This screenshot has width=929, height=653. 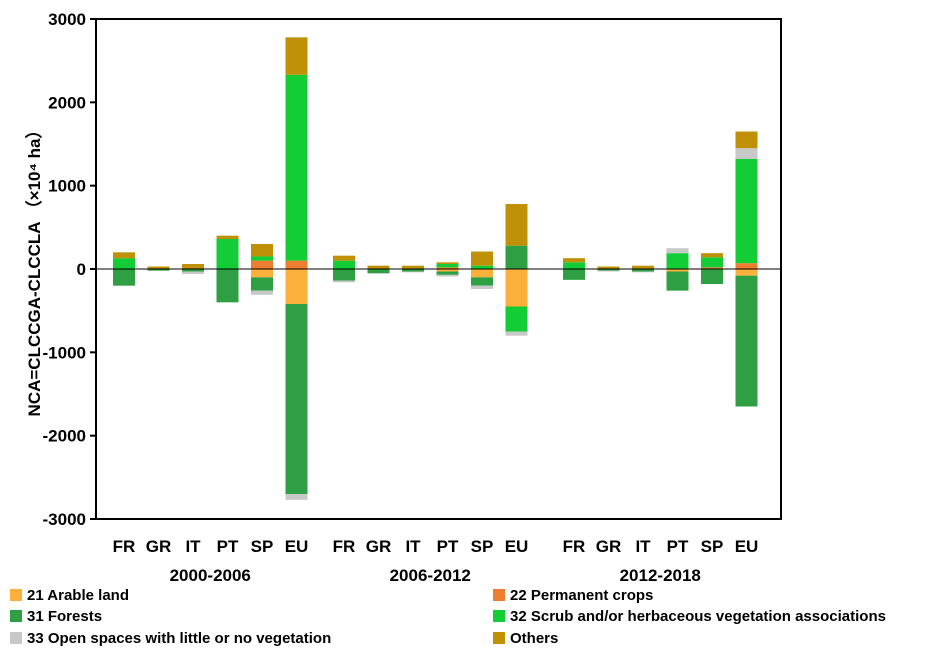 I want to click on y-tick-label: 2000, so click(x=67, y=102).